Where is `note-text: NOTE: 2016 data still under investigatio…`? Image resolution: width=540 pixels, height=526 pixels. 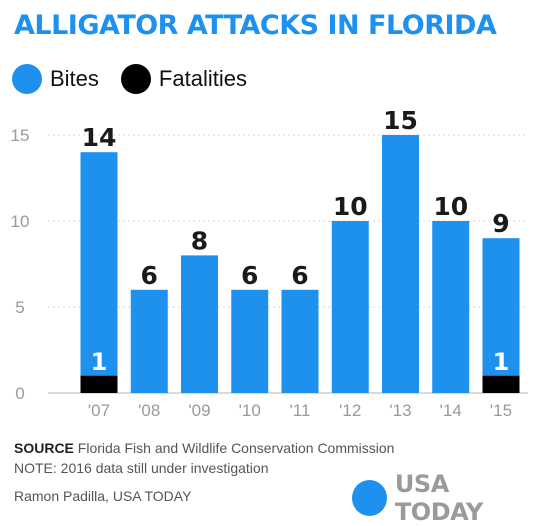
note-text: NOTE: 2016 data still under investigatio… is located at coordinates (141, 468).